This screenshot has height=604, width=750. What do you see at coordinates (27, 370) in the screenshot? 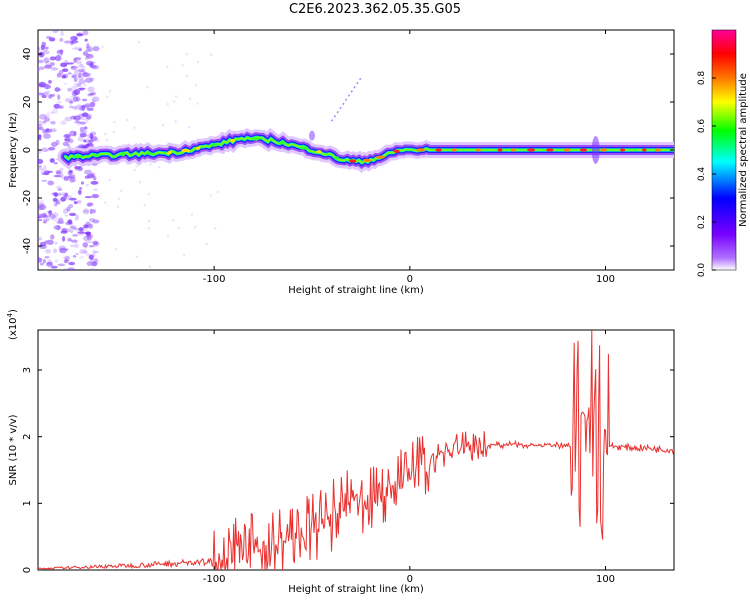
I see `y-tick-label: 3` at bounding box center [27, 370].